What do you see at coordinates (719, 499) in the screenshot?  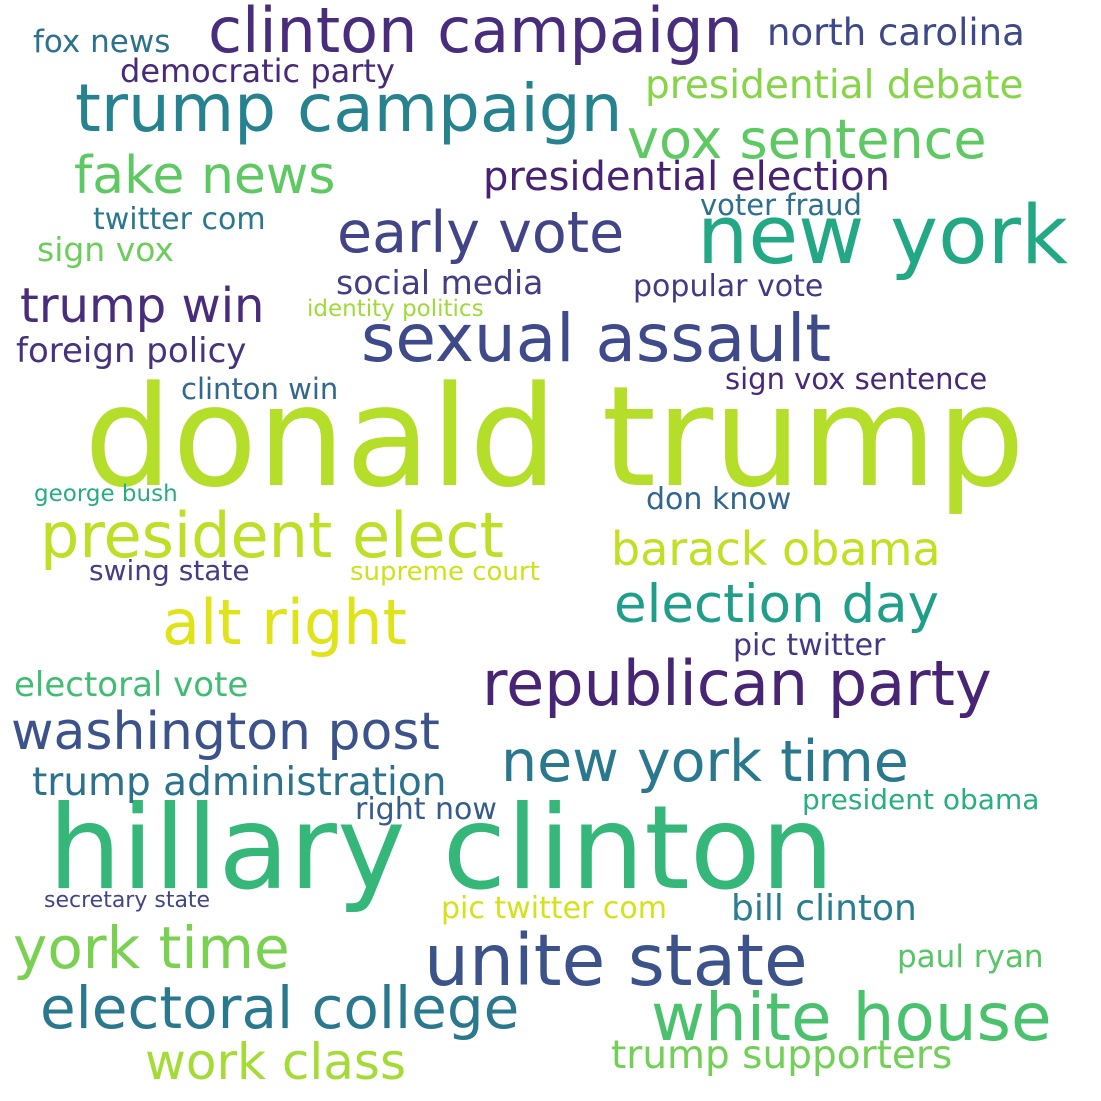 I see `word: don know` at bounding box center [719, 499].